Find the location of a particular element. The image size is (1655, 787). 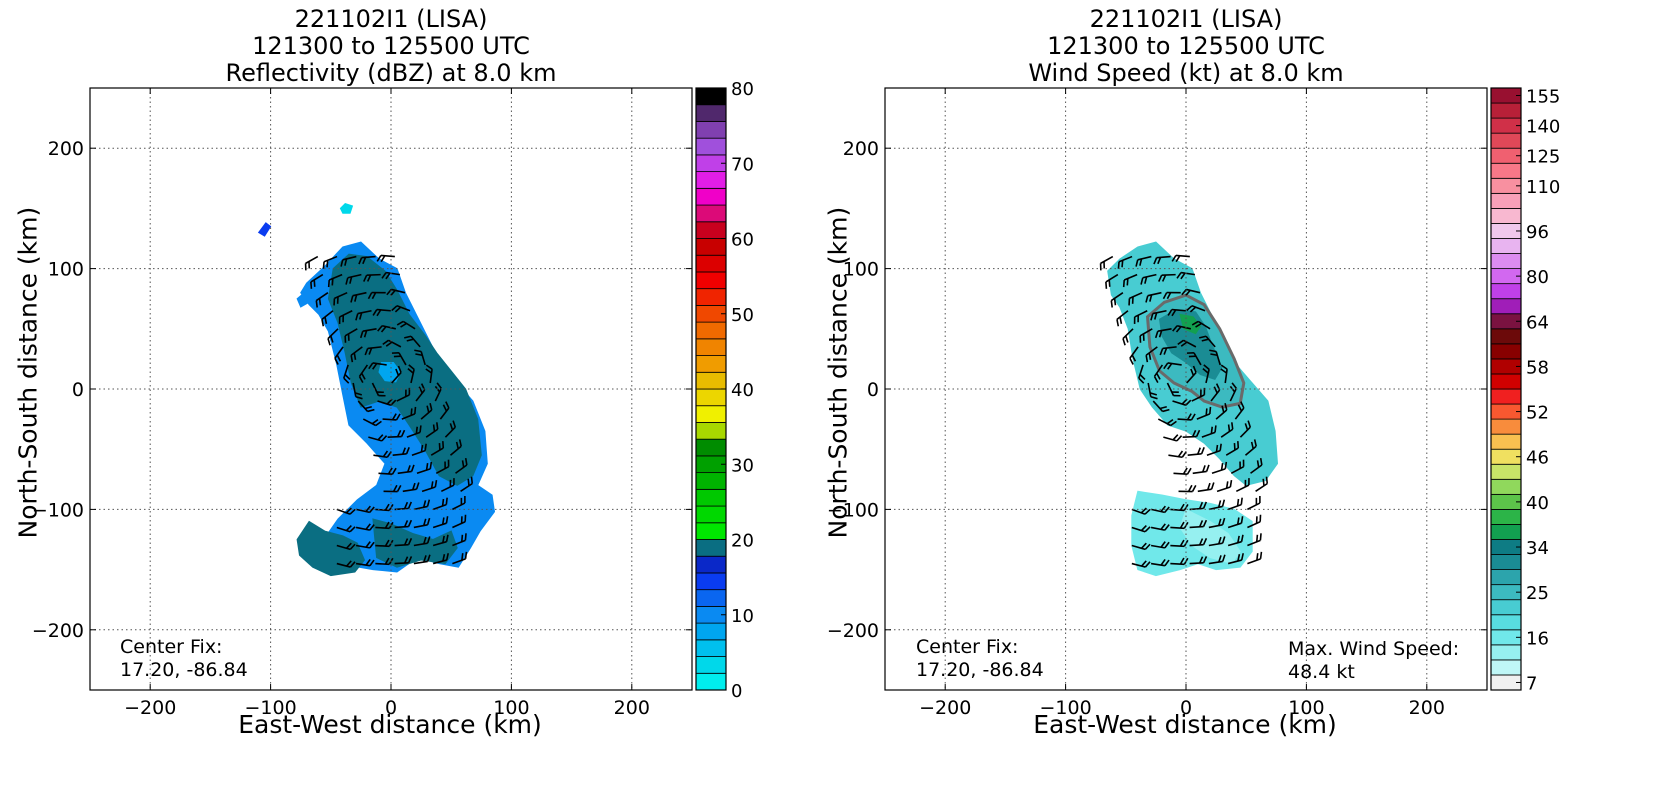

y-tick-label: 0 is located at coordinates (873, 390).